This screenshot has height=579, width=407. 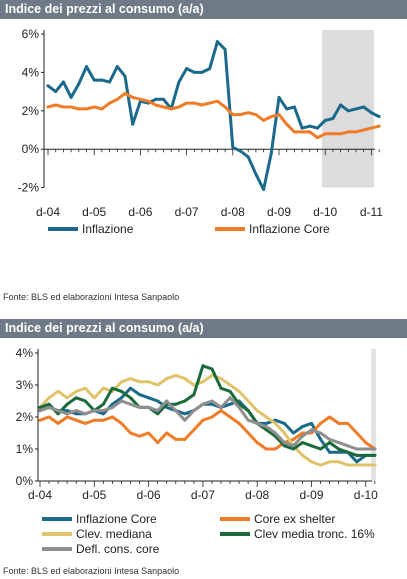 What do you see at coordinates (233, 212) in the screenshot?
I see `c1-x-tick-label: d-08` at bounding box center [233, 212].